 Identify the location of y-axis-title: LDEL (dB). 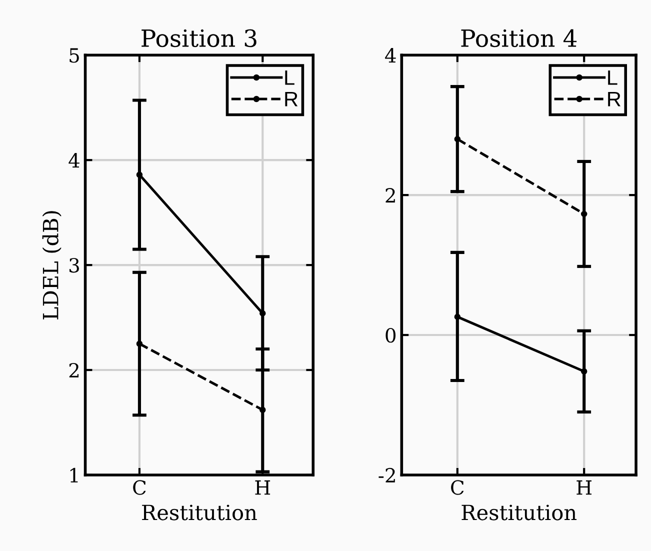
(52, 265).